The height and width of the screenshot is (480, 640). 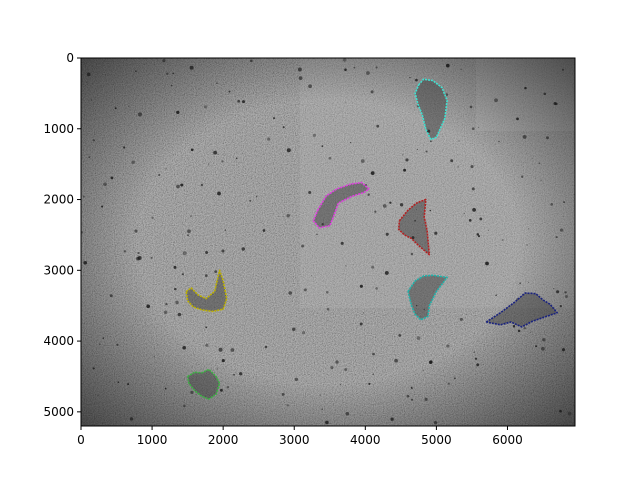 What do you see at coordinates (62, 235) in the screenshot?
I see `y-axis: 0 1000 2000 3000 4000 5000` at bounding box center [62, 235].